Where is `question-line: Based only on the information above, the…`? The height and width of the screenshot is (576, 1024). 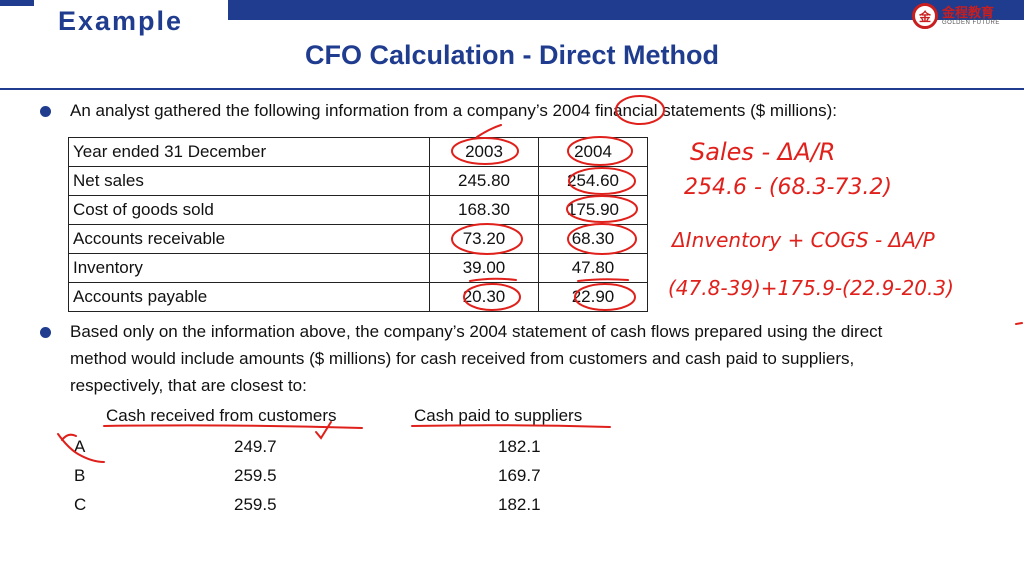
question-line: Based only on the information above, the… is located at coordinates (476, 331).